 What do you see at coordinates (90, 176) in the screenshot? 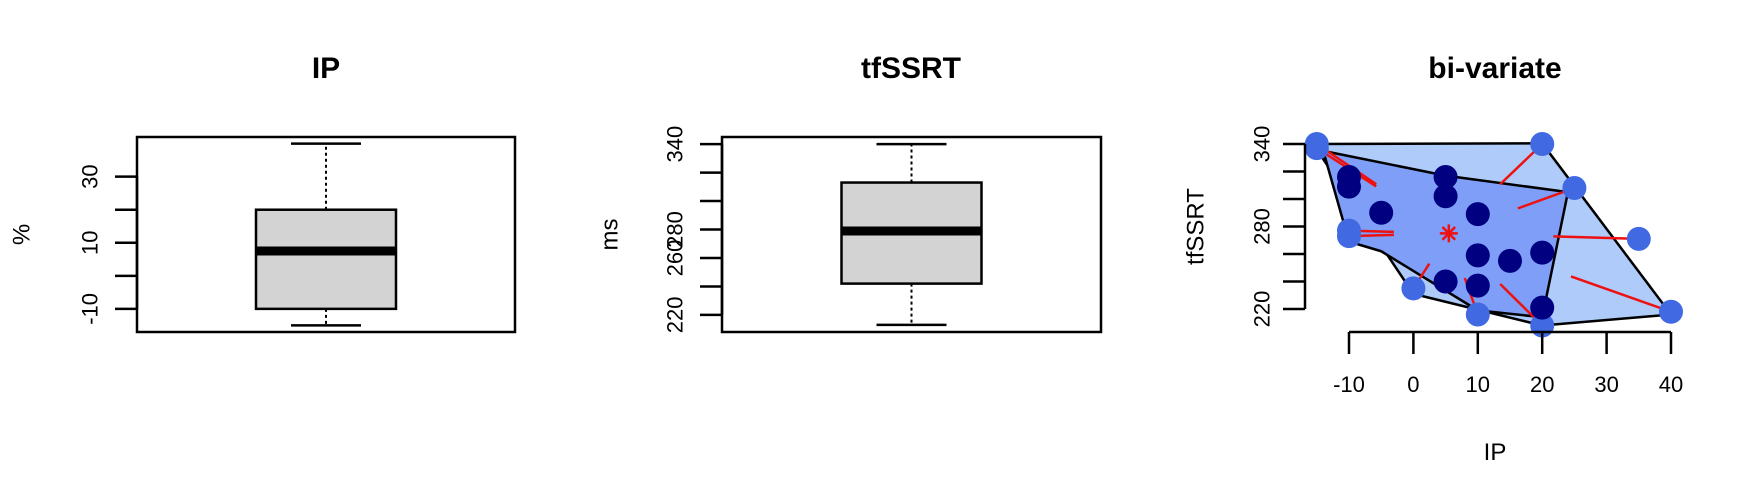
I see `y-tick-label: 30` at bounding box center [90, 176].